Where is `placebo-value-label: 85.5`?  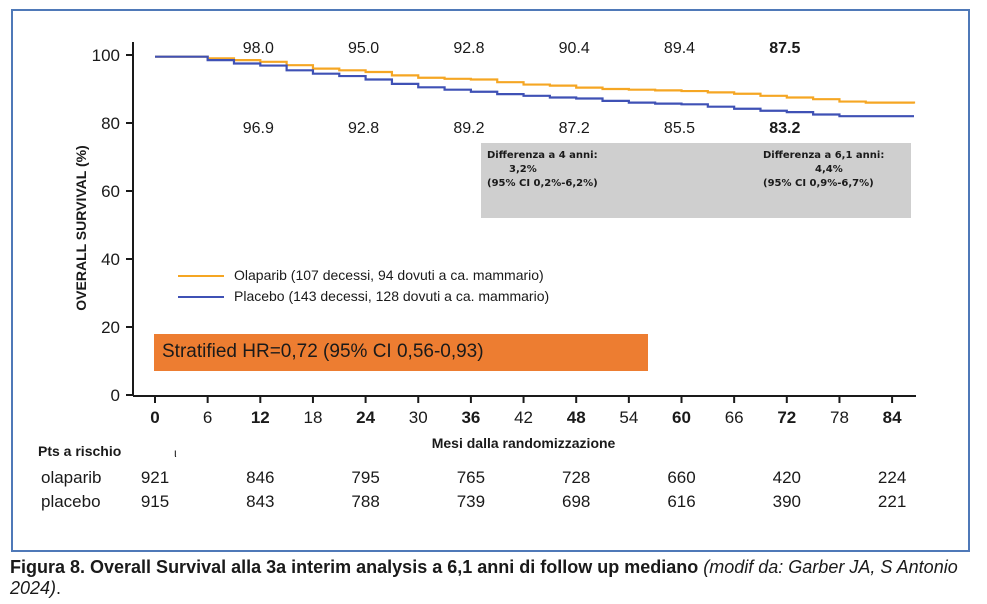
placebo-value-label: 85.5 is located at coordinates (679, 128).